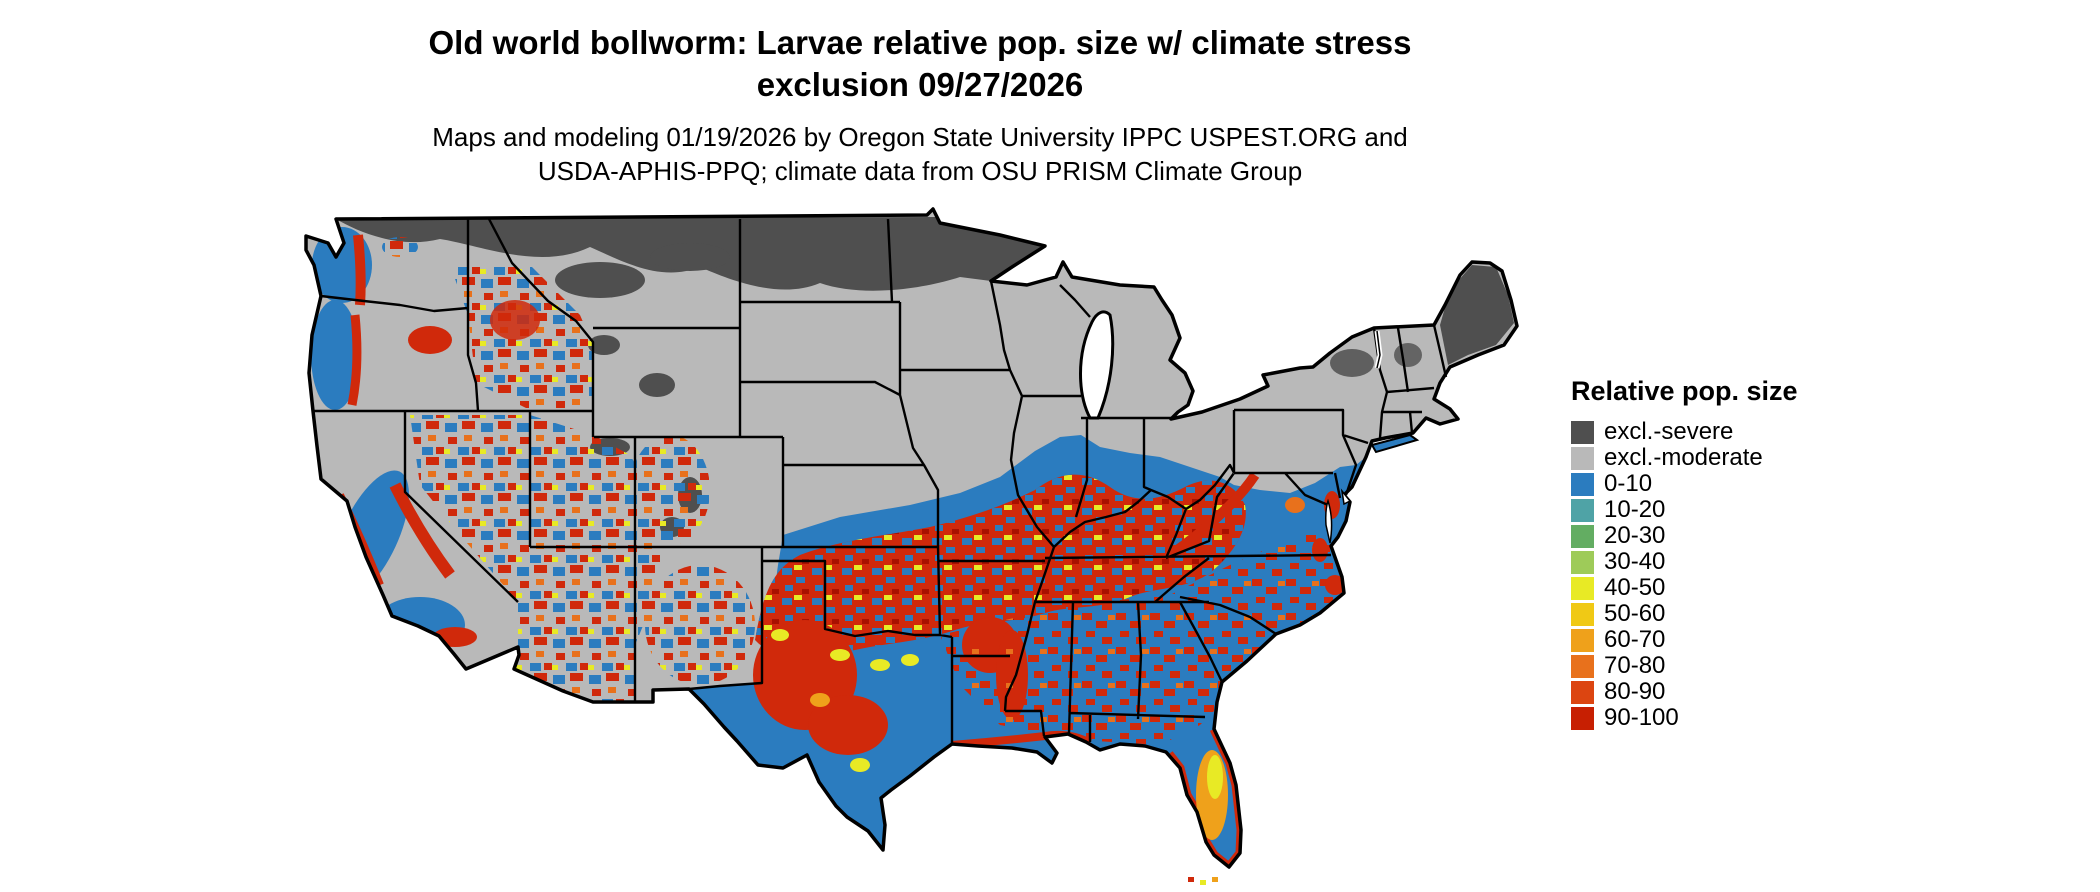 This screenshot has height=892, width=2100. What do you see at coordinates (920, 84) in the screenshot?
I see `title-line-2: exclusion 09/27/2026` at bounding box center [920, 84].